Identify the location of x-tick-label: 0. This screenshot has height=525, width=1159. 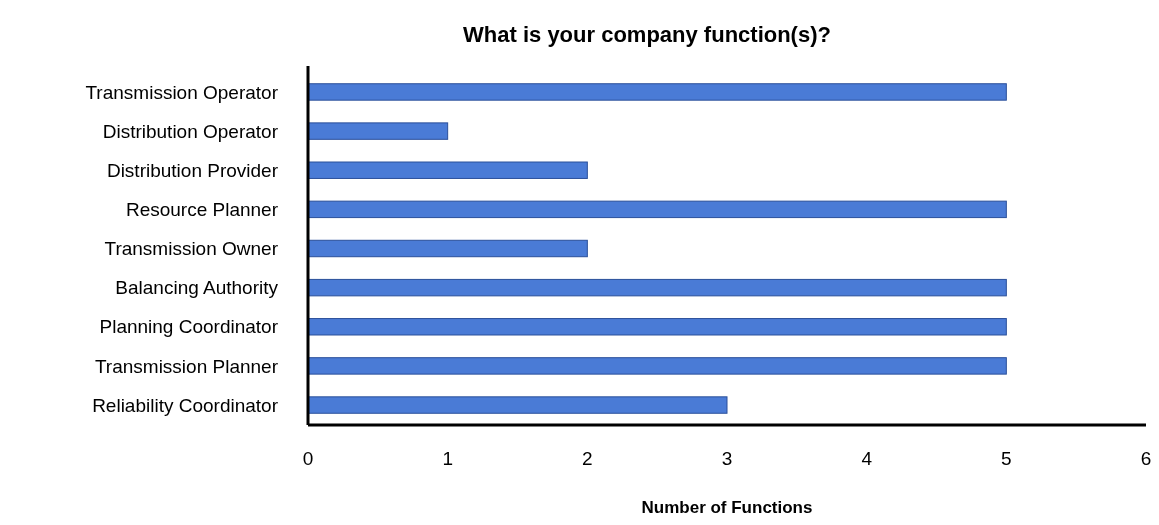
(308, 458).